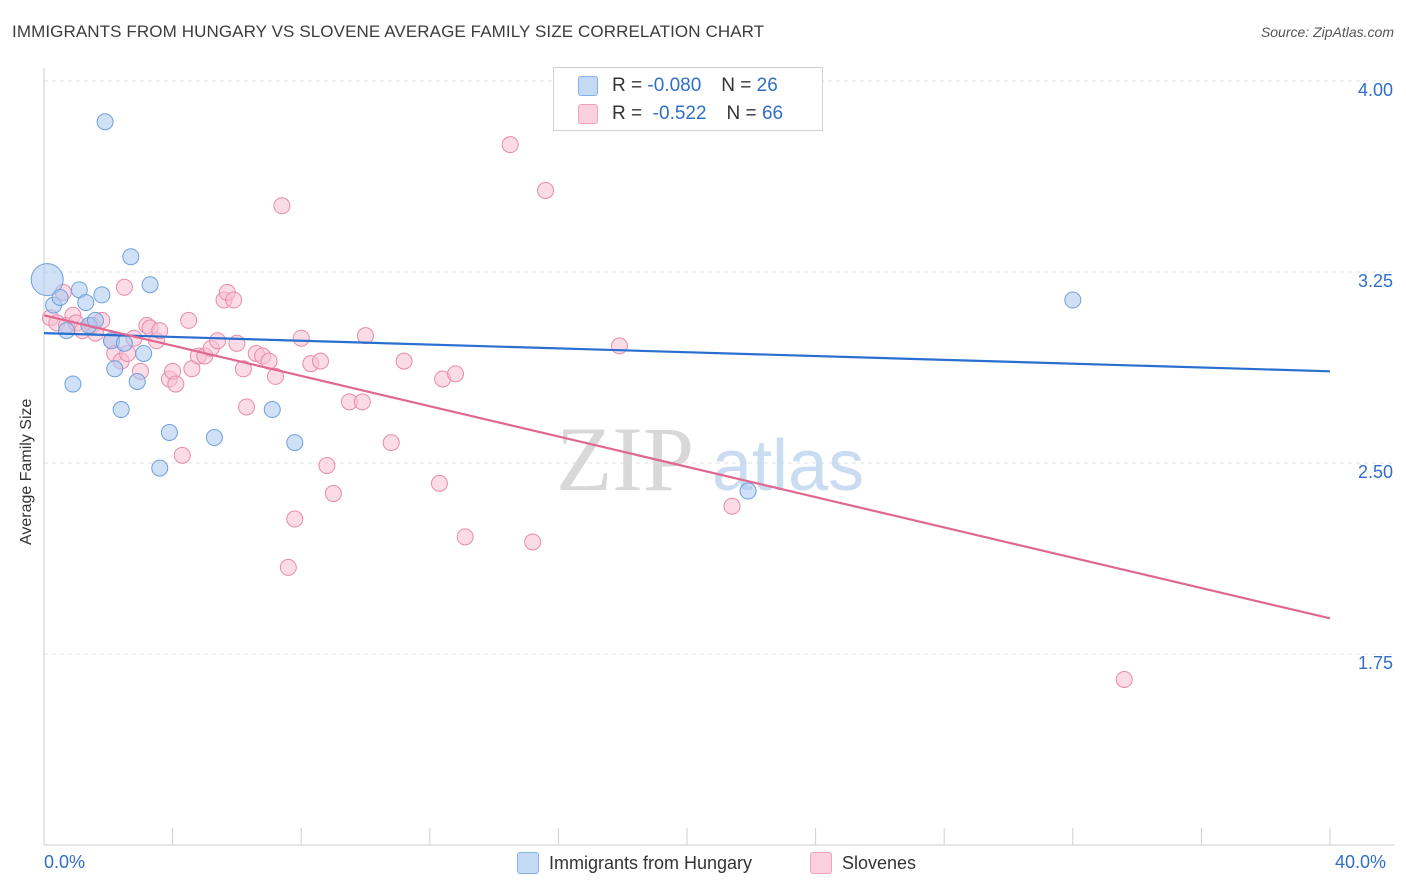 The image size is (1406, 892). I want to click on y-tick-label: 4.00, so click(1375, 90).